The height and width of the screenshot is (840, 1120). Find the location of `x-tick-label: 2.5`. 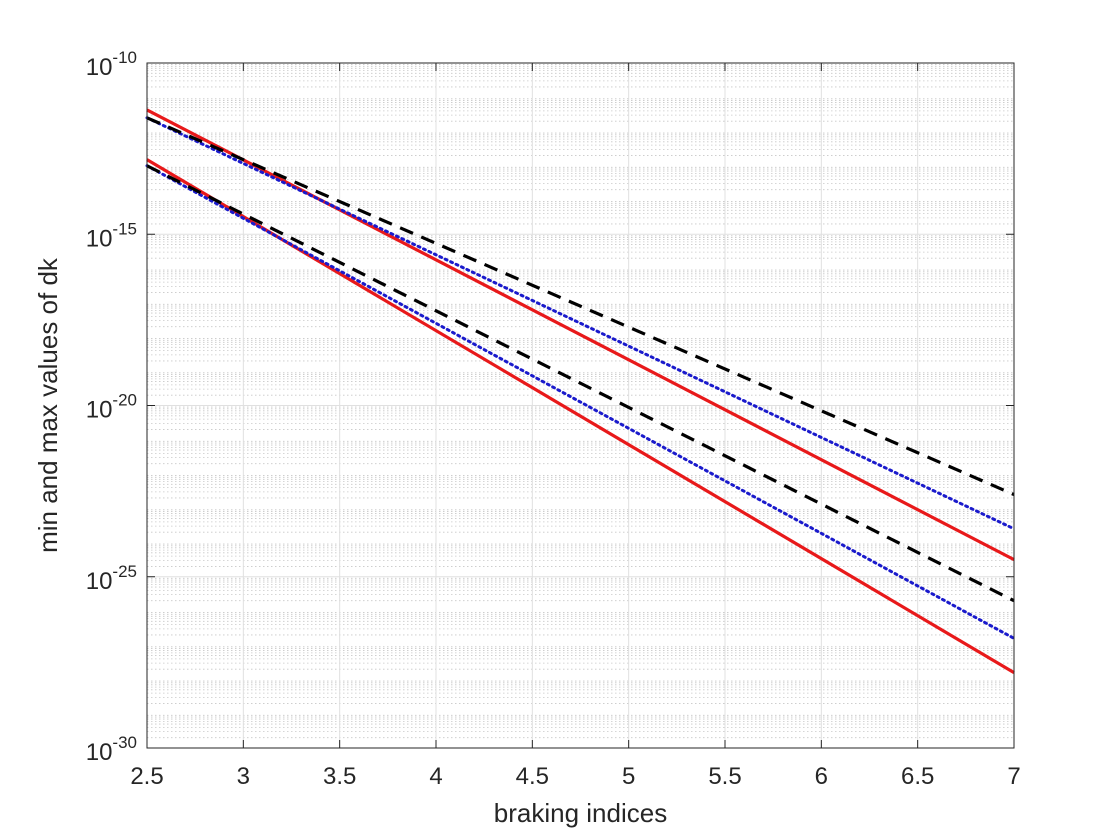

x-tick-label: 2.5 is located at coordinates (146, 776).